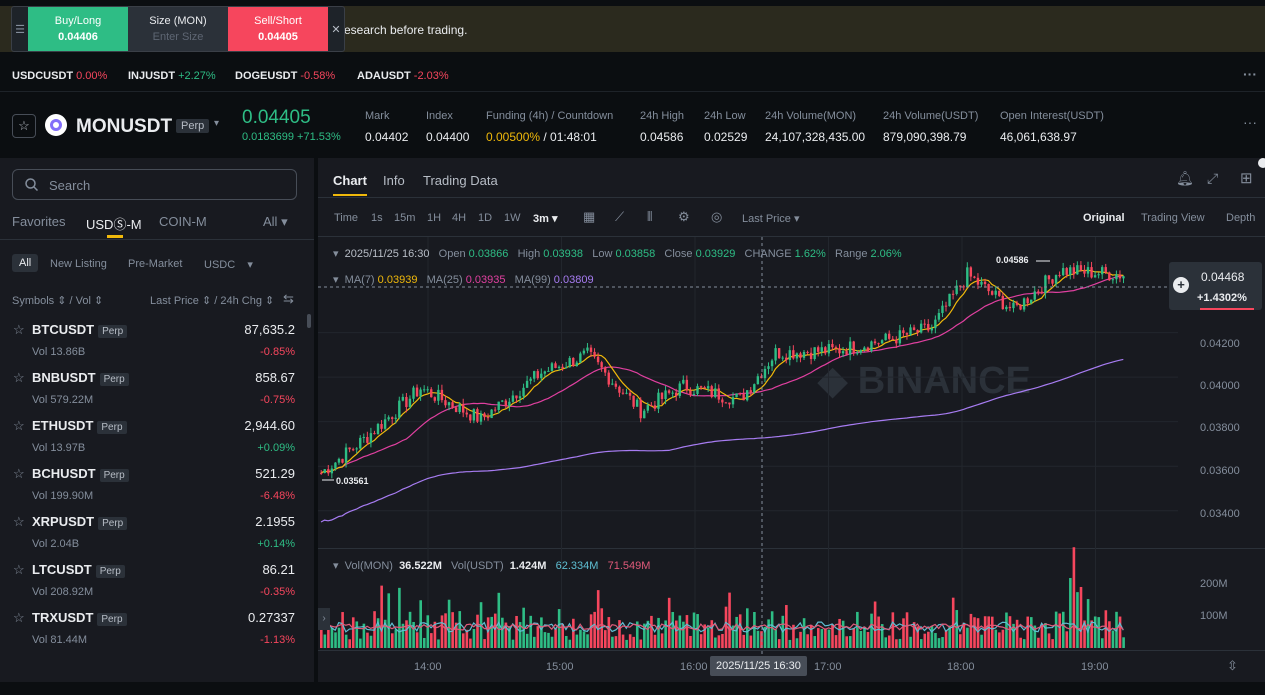 Image resolution: width=1265 pixels, height=695 pixels. I want to click on ticker-item: INJUSDT +2.27%, so click(172, 76).